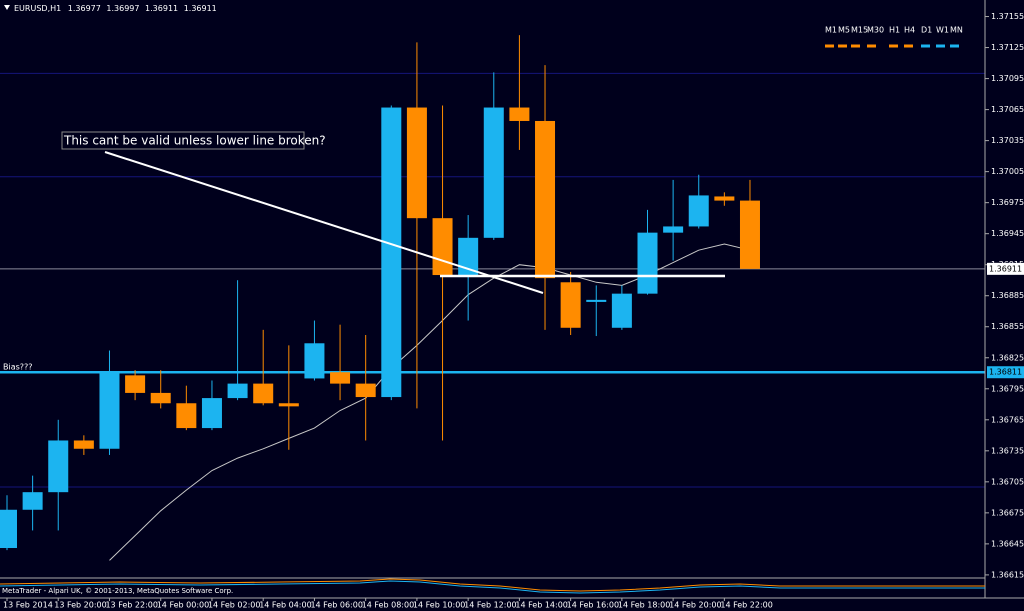 Image resolution: width=1024 pixels, height=611 pixels. What do you see at coordinates (200, 8) in the screenshot?
I see `header-close: 1.36911` at bounding box center [200, 8].